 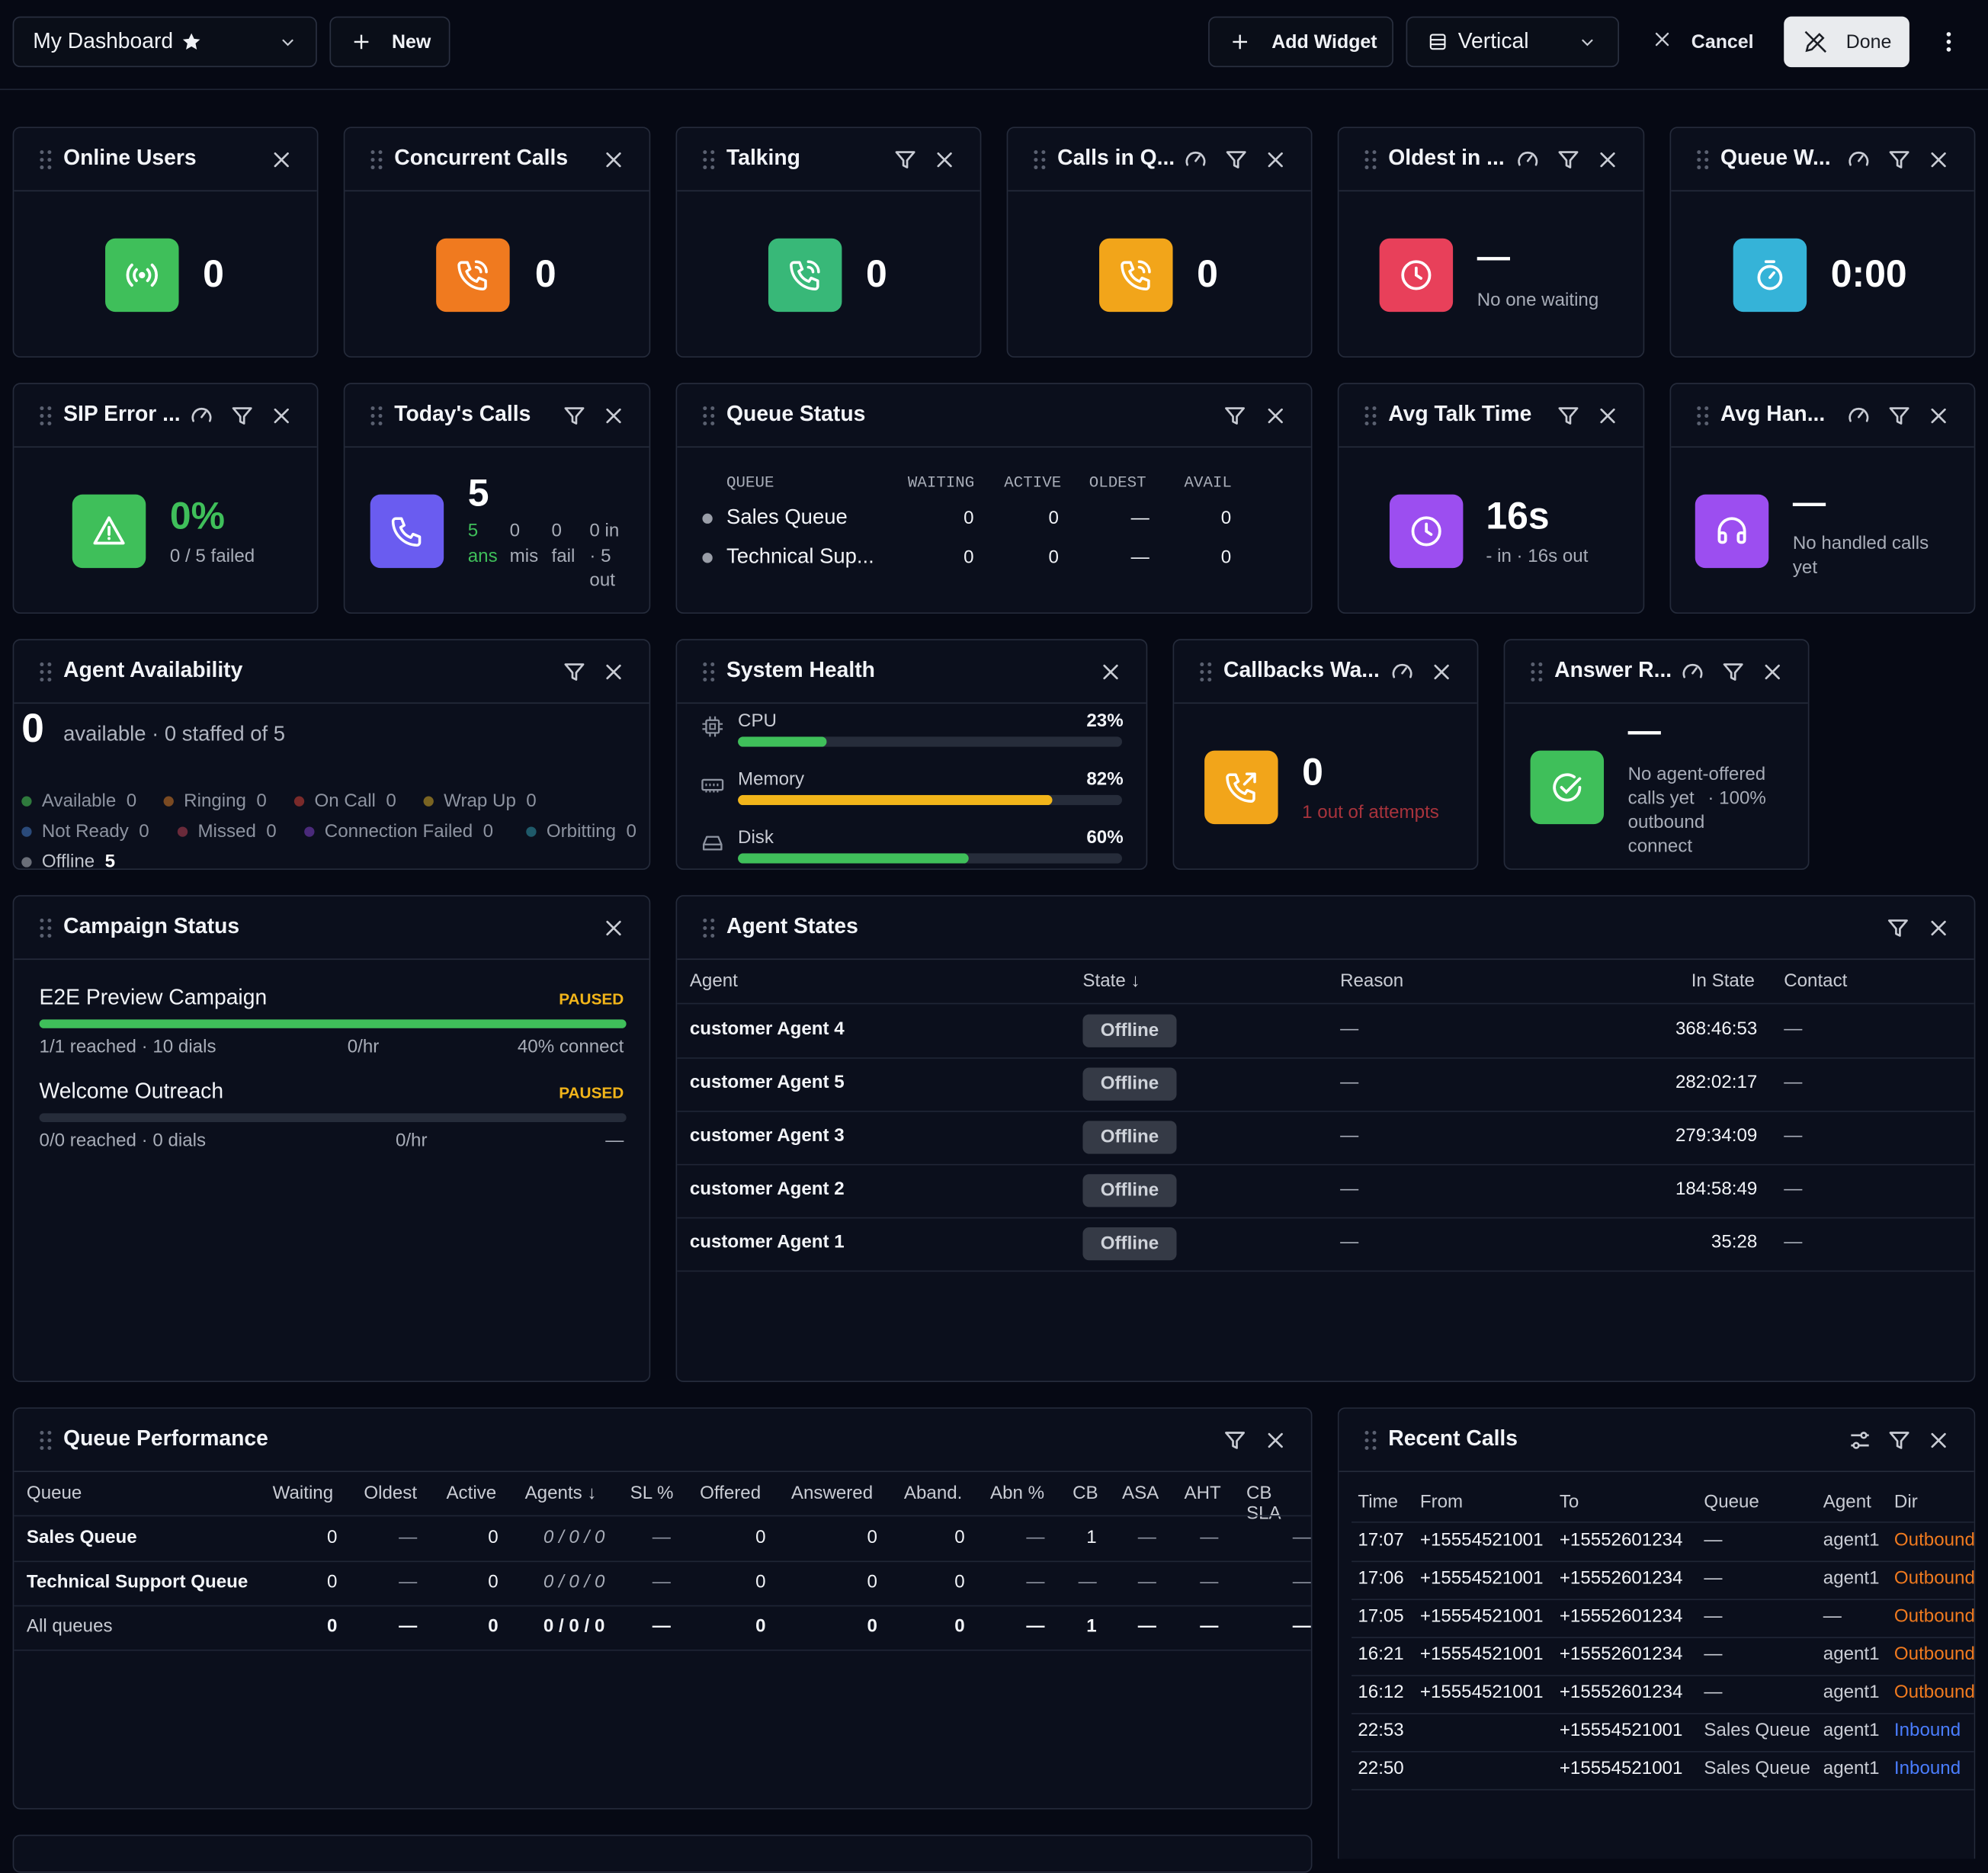 What do you see at coordinates (832, 1493) in the screenshot?
I see `column-header: Answered` at bounding box center [832, 1493].